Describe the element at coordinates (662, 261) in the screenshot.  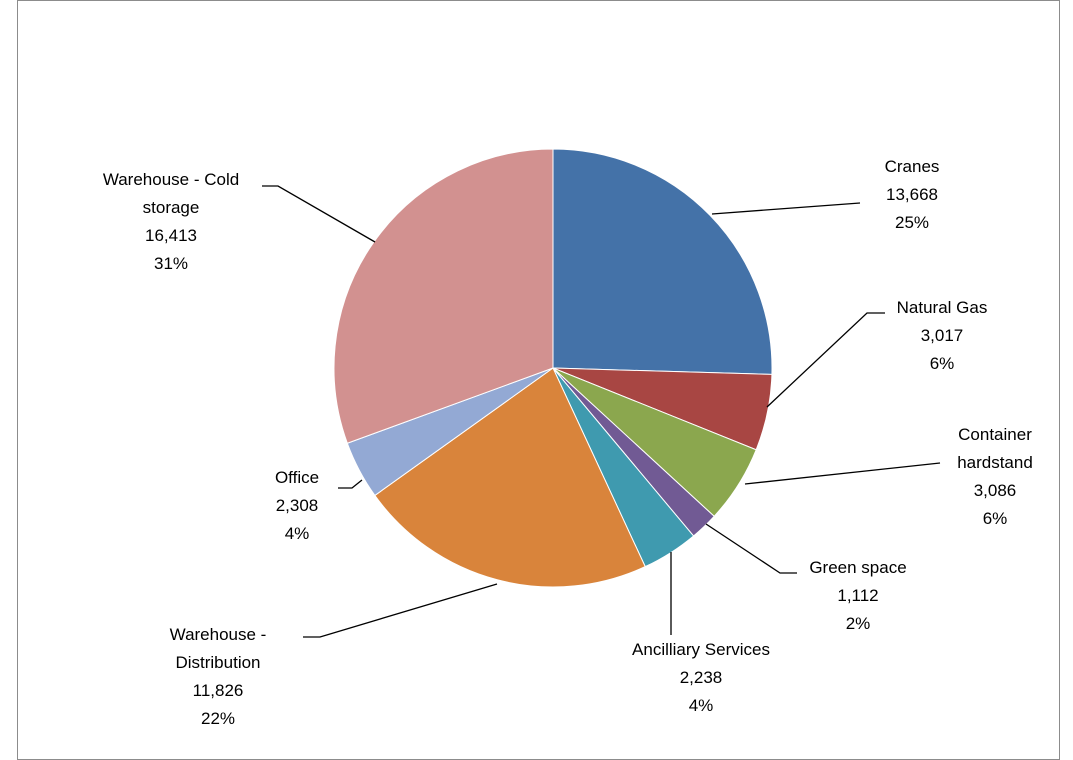
I see `pie-slice-cranes` at that location.